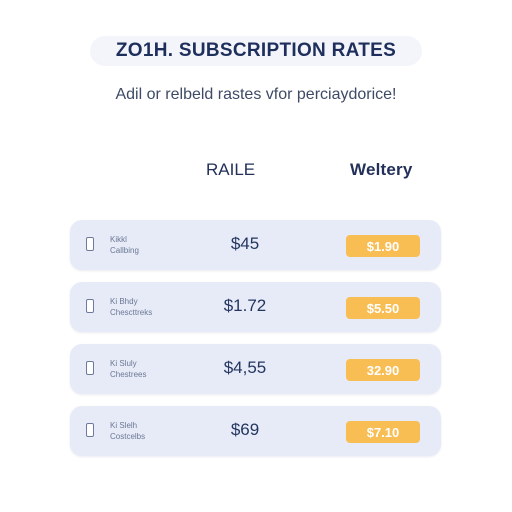 The image size is (512, 512). What do you see at coordinates (150, 307) in the screenshot?
I see `plan-label: Ki Bhdy Chescttreks` at bounding box center [150, 307].